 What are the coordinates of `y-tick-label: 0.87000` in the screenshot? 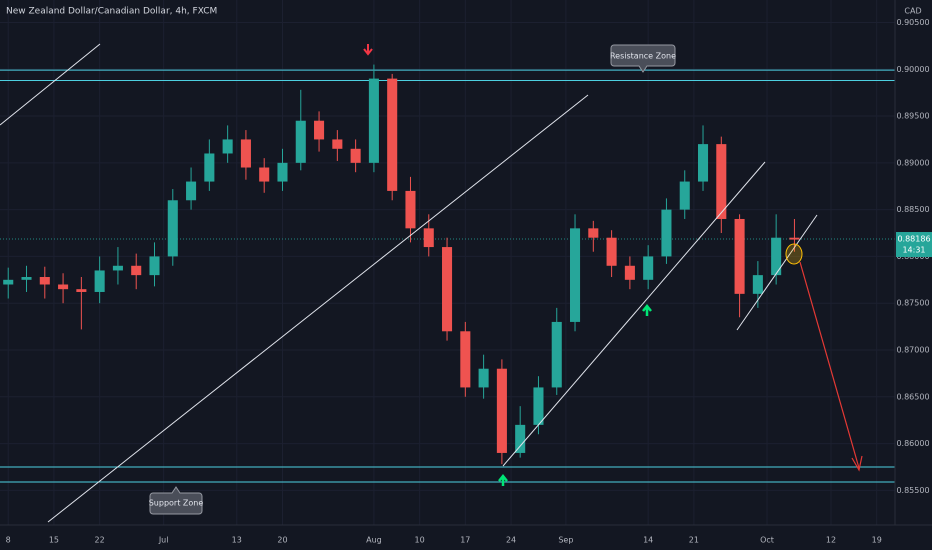 It's located at (912, 350).